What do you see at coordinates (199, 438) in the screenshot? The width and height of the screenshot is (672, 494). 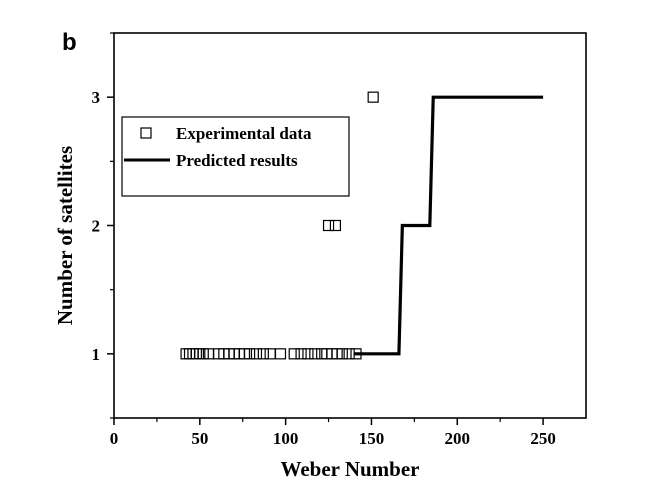 I see `x-tick-label-50: 50` at bounding box center [199, 438].